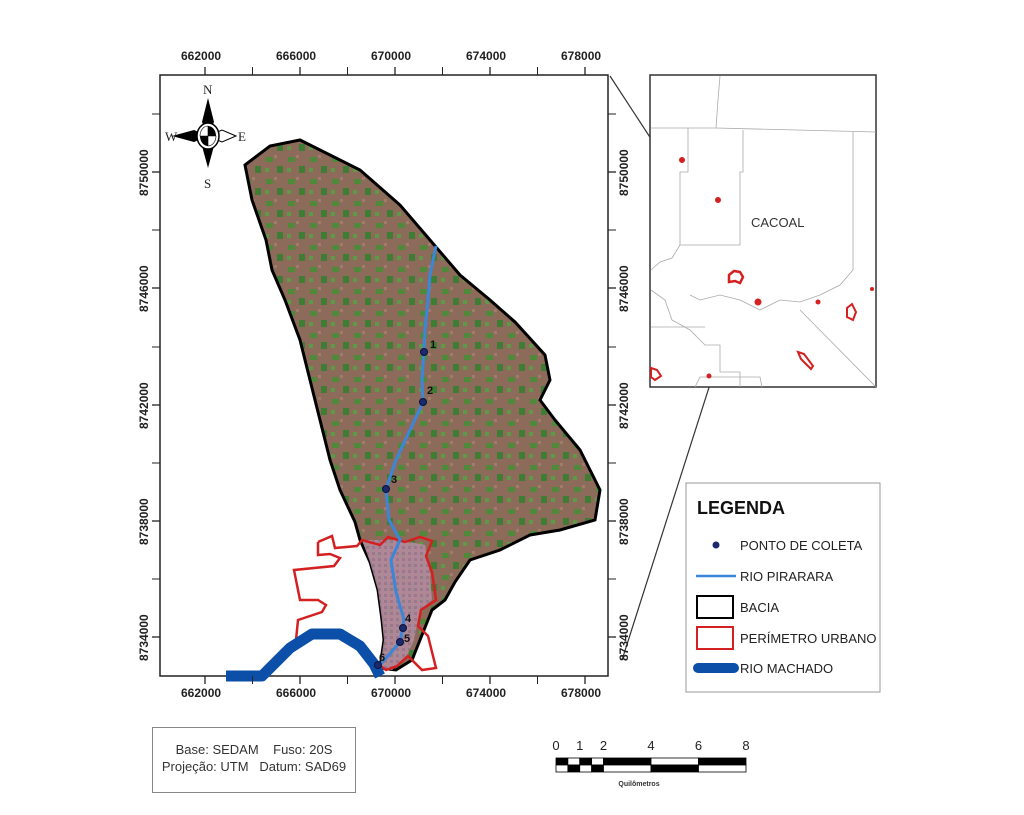 This screenshot has width=1024, height=815. I want to click on scale-label: 8, so click(745, 745).